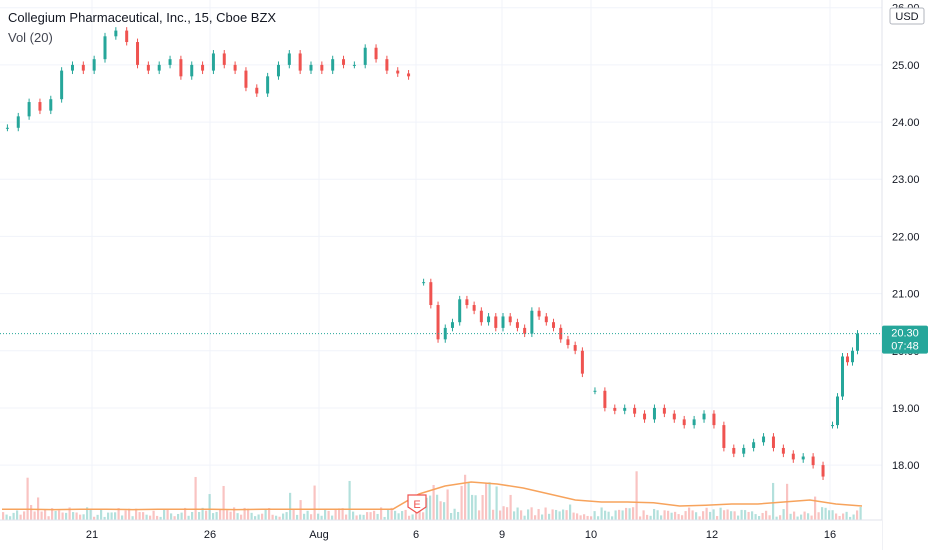 The width and height of the screenshot is (932, 550). What do you see at coordinates (417, 504) in the screenshot?
I see `earnings-marker: E` at bounding box center [417, 504].